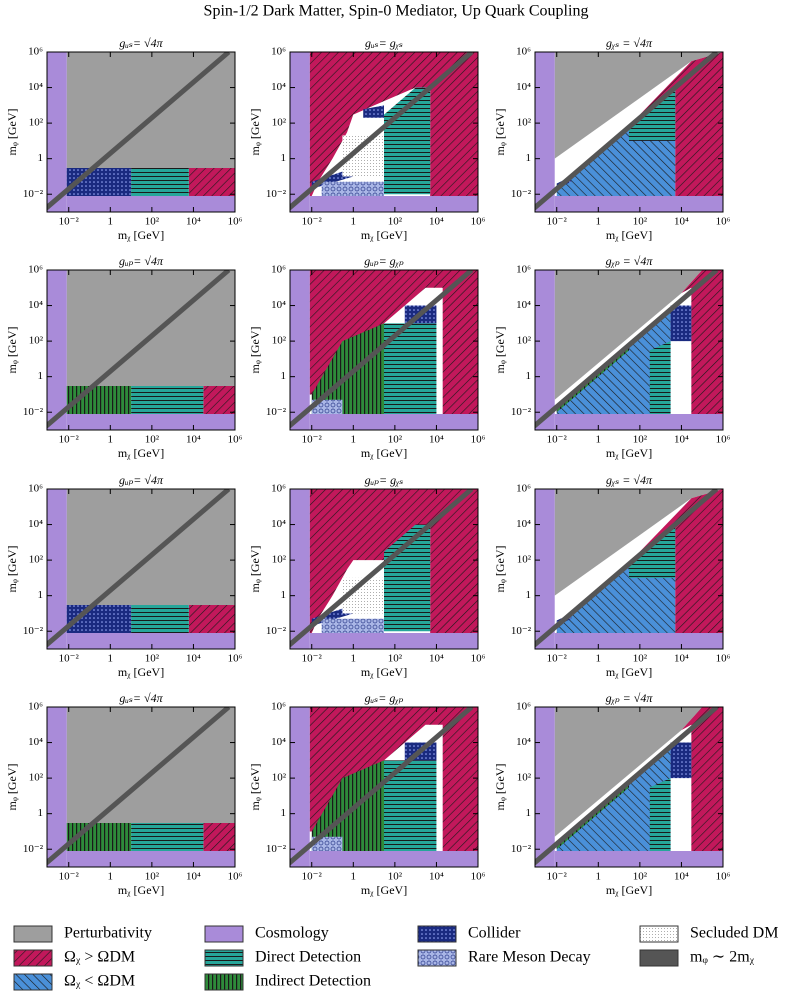 This screenshot has width=793, height=1005. Describe the element at coordinates (629, 480) in the screenshot. I see `panel-title: gᵪₛ = √4π` at that location.